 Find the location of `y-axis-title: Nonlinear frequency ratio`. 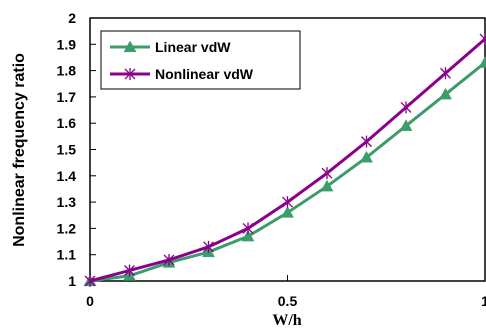

y-axis-title: Nonlinear frequency ratio is located at coordinates (19, 150).